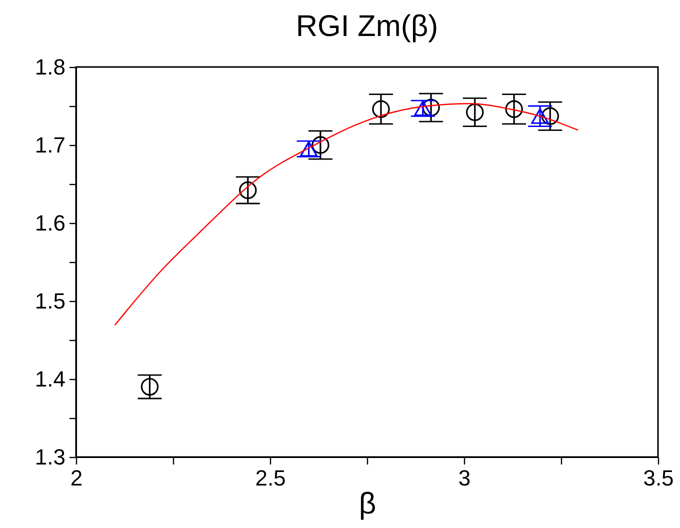  What do you see at coordinates (270, 478) in the screenshot?
I see `x-tick-label: 2.5` at bounding box center [270, 478].